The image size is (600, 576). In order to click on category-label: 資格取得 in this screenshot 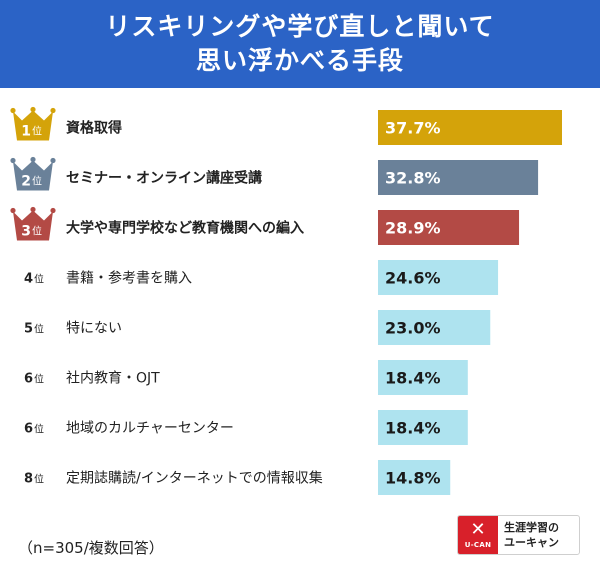, I will do `click(94, 128)`.